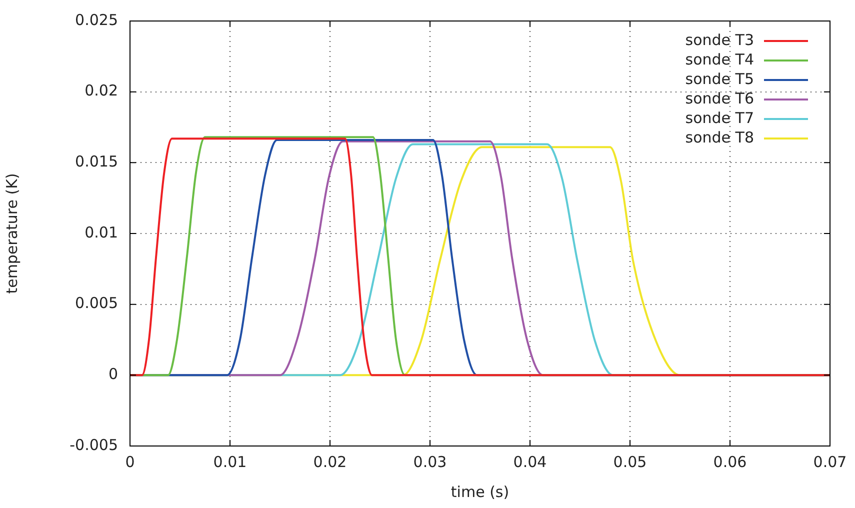  Describe the element at coordinates (113, 374) in the screenshot. I see `y-tick-label: 0` at that location.